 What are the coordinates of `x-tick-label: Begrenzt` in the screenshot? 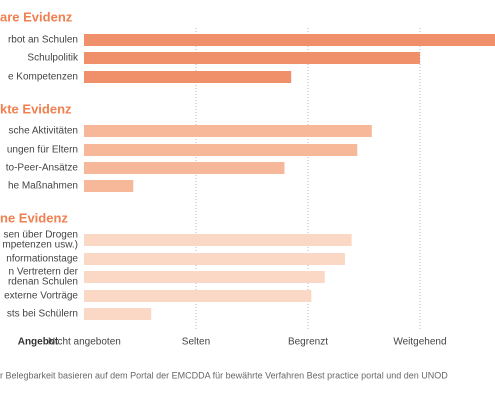 It's located at (308, 342).